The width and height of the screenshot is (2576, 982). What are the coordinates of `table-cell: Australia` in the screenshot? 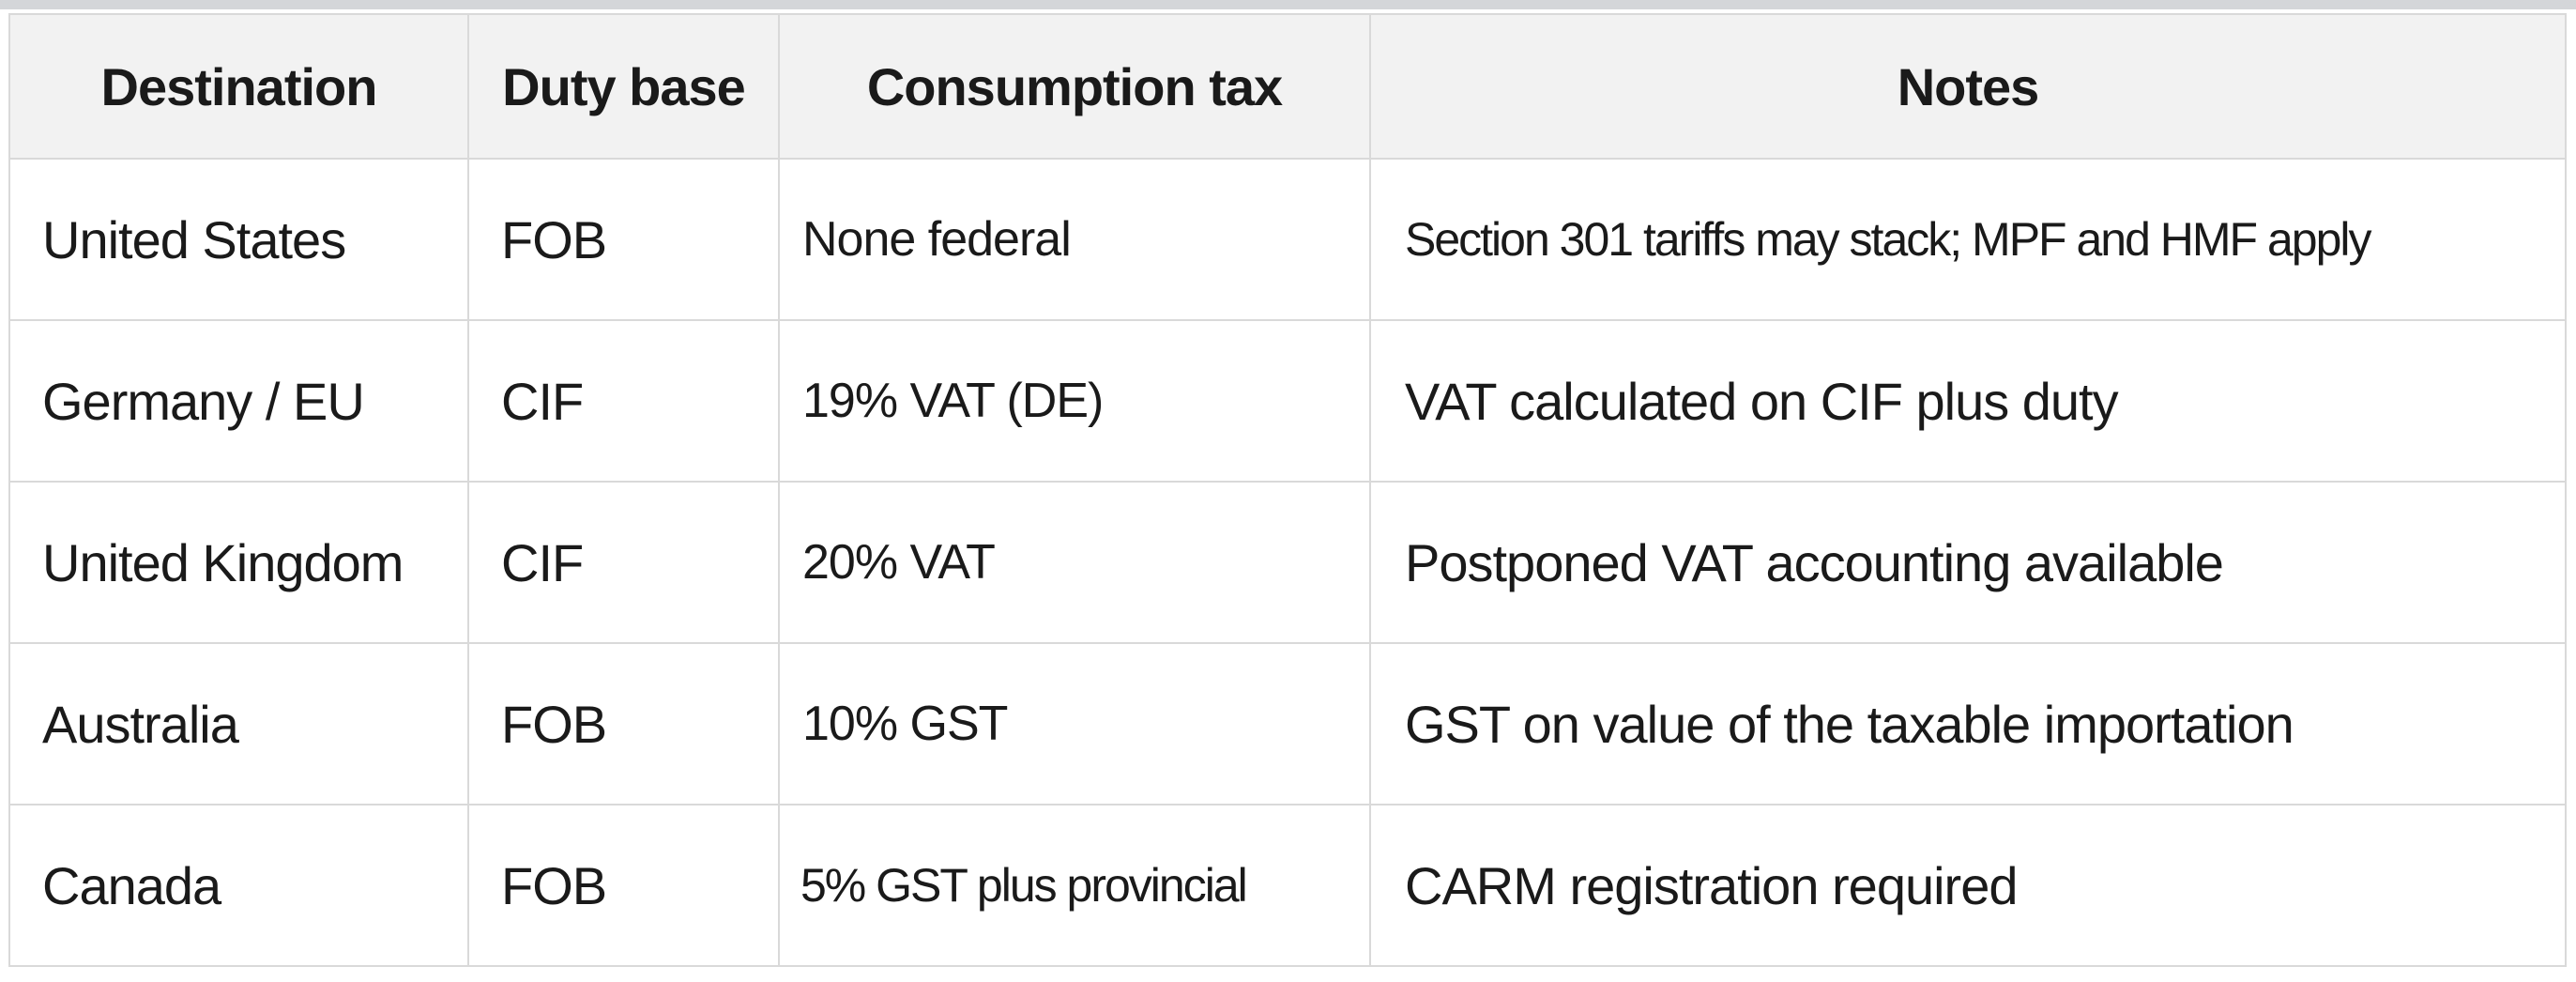 It's located at (238, 724).